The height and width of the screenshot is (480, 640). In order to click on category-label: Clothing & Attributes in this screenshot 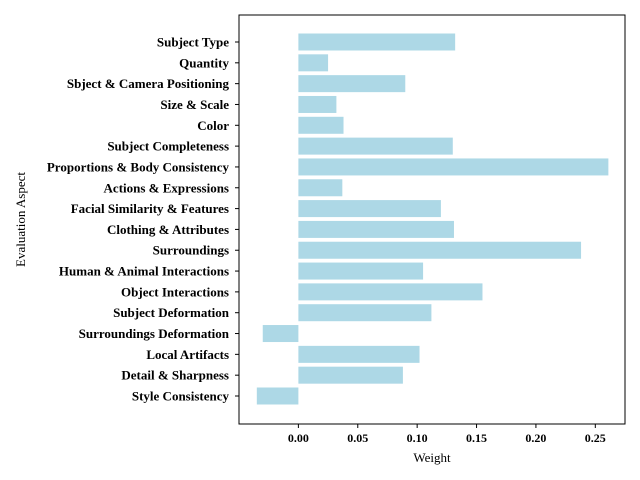, I will do `click(168, 229)`.